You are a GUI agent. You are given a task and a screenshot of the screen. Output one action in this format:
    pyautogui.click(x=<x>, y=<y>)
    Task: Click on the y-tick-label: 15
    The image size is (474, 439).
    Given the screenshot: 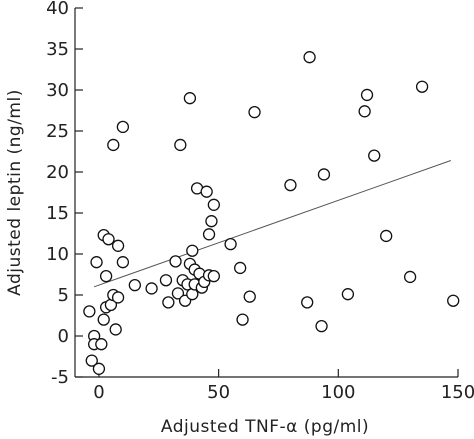 What is the action you would take?
    pyautogui.click(x=57, y=213)
    